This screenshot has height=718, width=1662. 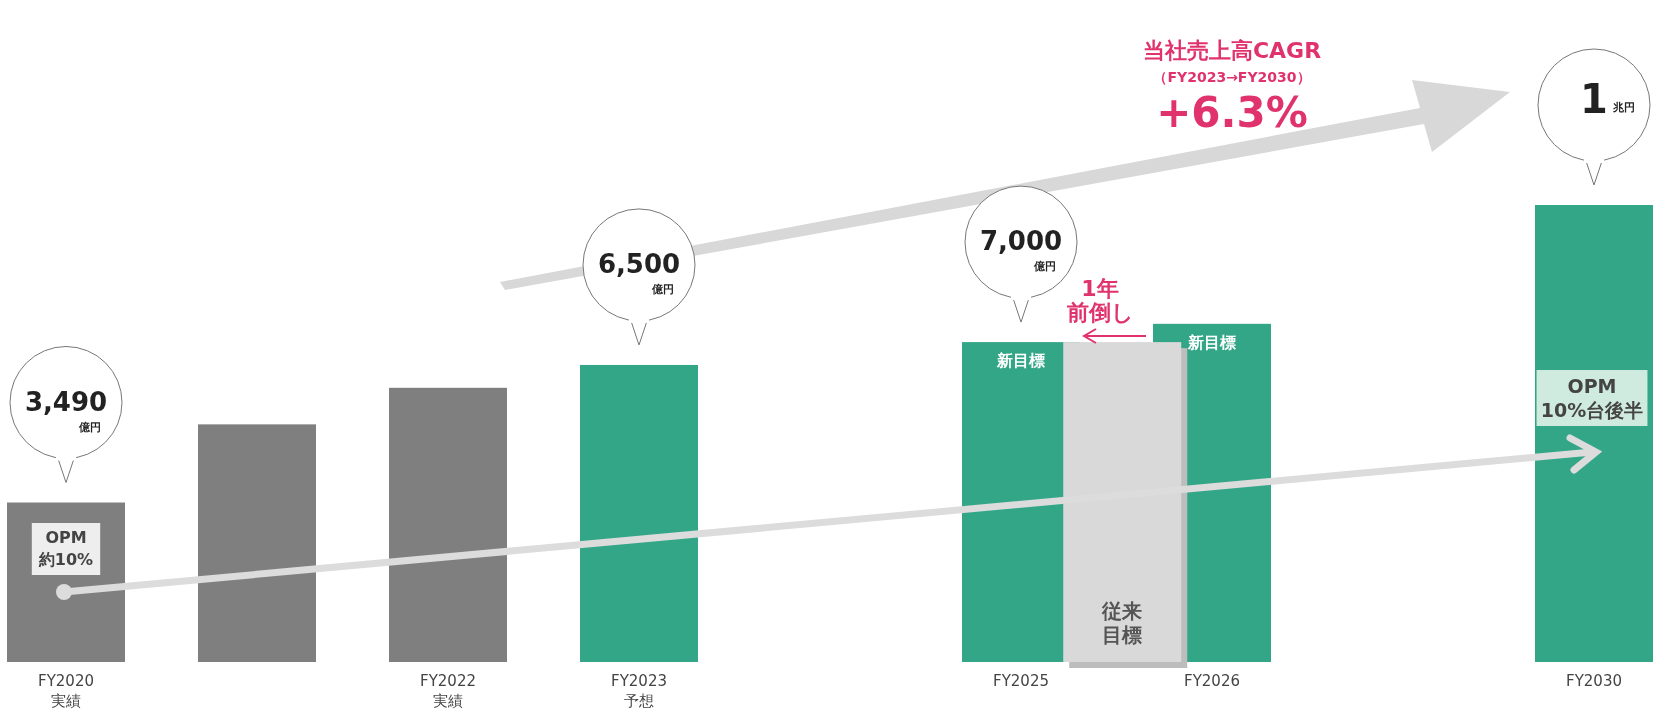 What do you see at coordinates (65, 548) in the screenshot?
I see `annotation: OPM 約10%` at bounding box center [65, 548].